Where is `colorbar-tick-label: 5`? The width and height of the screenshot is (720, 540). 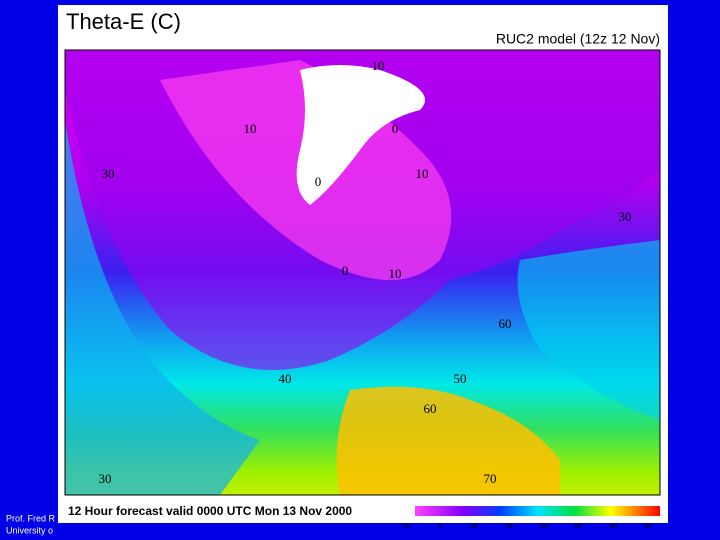 colorbar-tick-label: 5 is located at coordinates (440, 526).